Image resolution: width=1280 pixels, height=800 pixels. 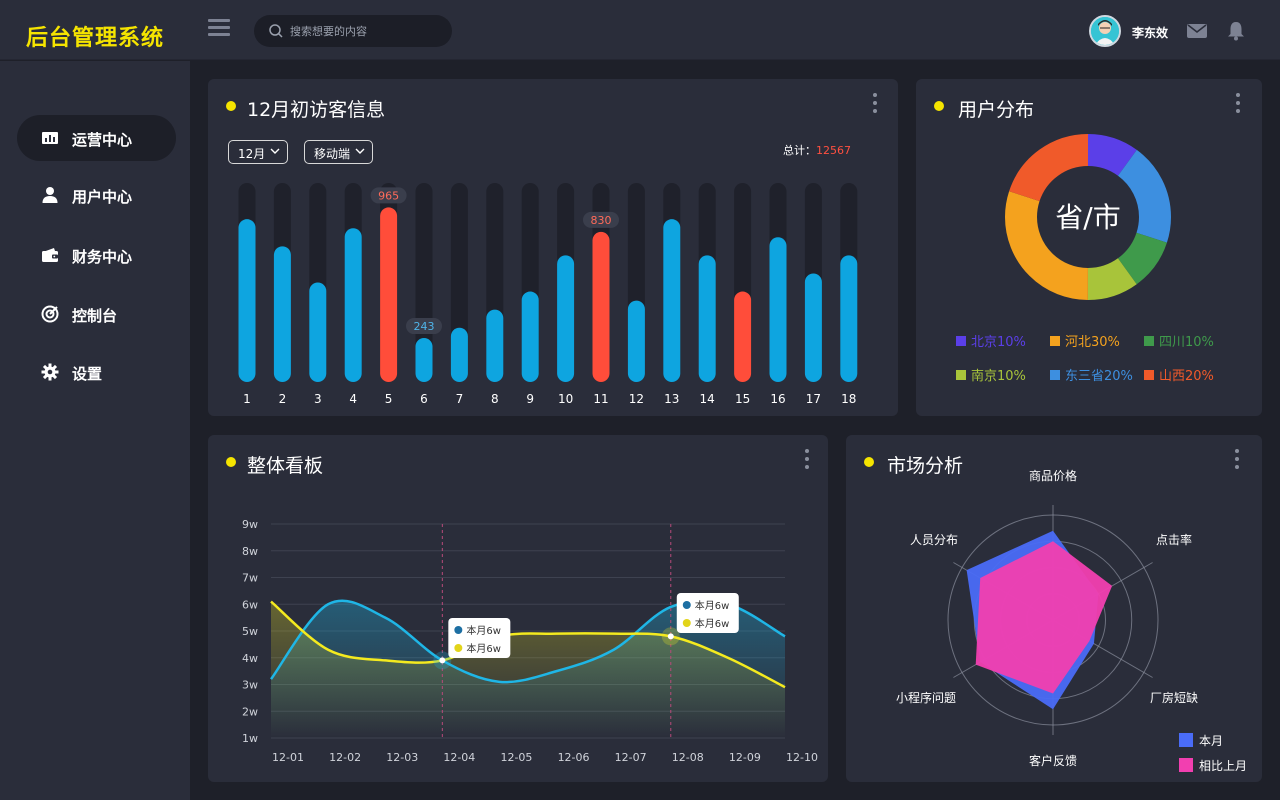 What do you see at coordinates (402, 757) in the screenshot?
I see `x-tick-label: 12-03` at bounding box center [402, 757].